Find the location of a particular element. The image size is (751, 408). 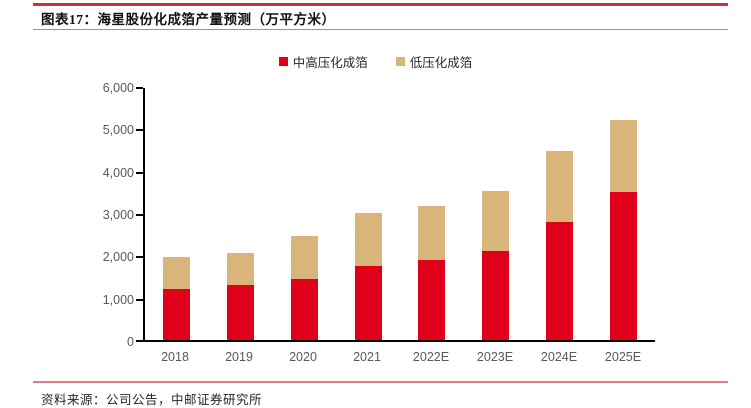

header-bottom-rule is located at coordinates (380, 29).